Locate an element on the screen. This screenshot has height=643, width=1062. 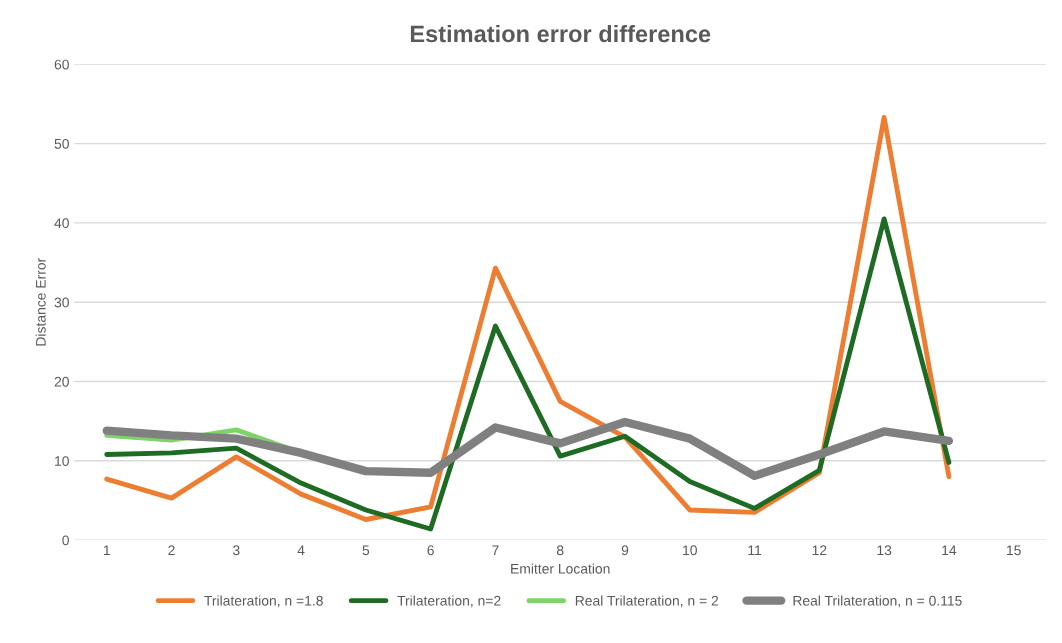
x-tick-label: 7 is located at coordinates (495, 550).